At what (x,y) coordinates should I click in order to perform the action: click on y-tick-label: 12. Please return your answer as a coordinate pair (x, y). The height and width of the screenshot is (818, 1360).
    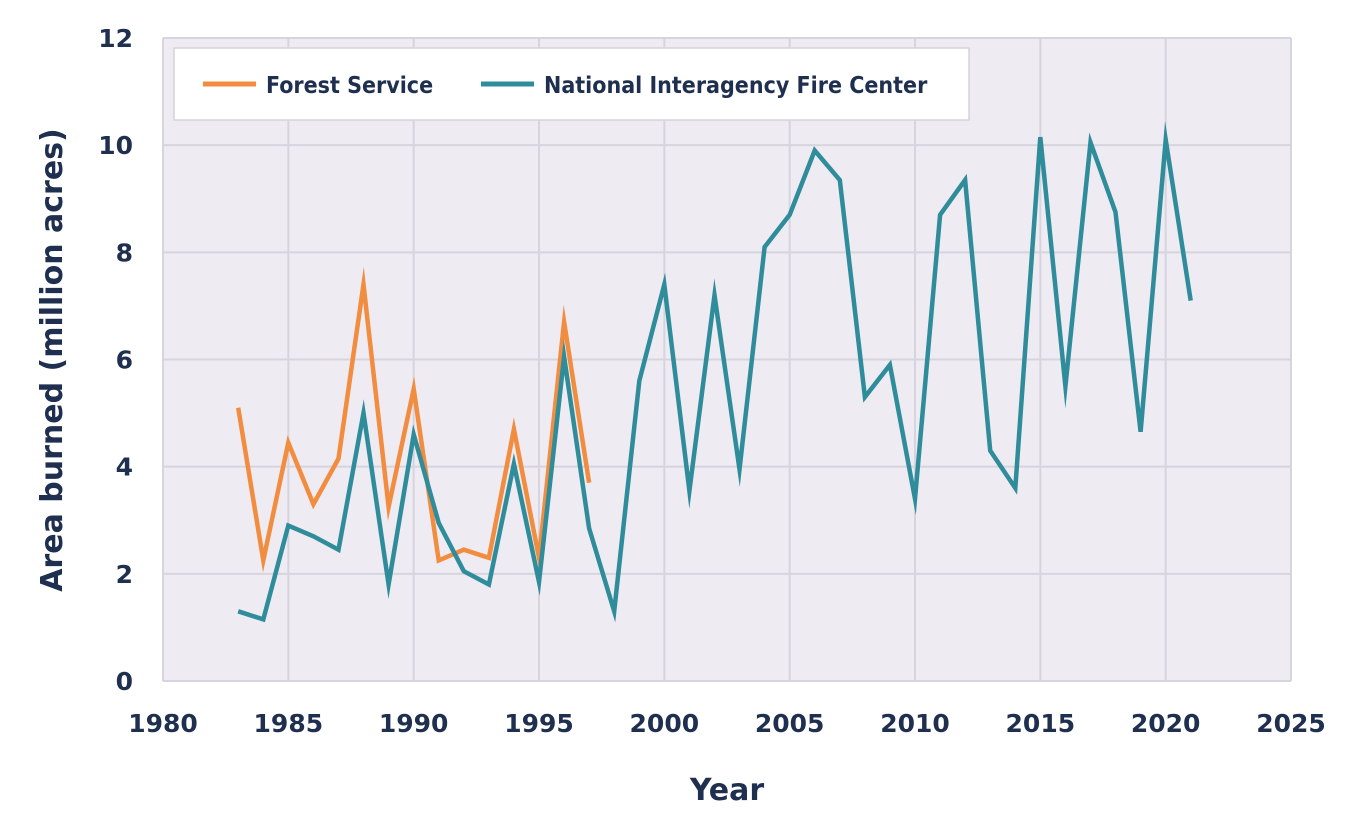
    Looking at the image, I should click on (115, 38).